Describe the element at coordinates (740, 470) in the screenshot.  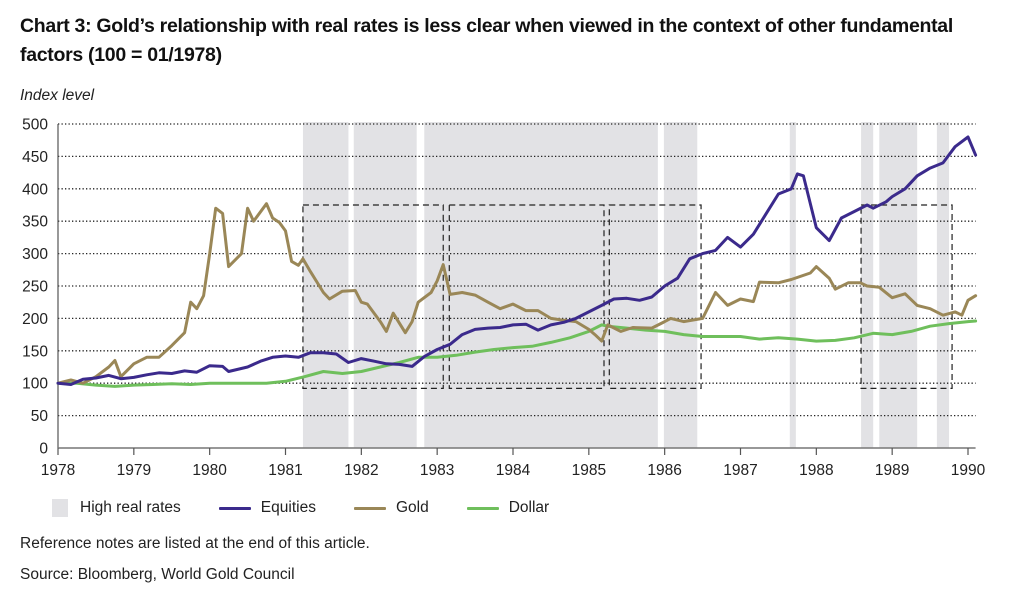
I see `x-tick-label: 1987` at that location.